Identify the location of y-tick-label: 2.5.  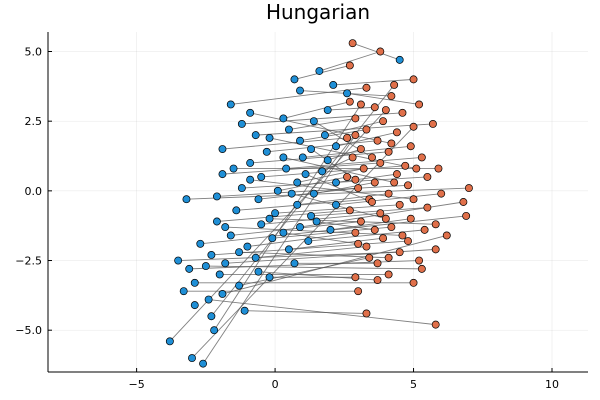
(34, 121).